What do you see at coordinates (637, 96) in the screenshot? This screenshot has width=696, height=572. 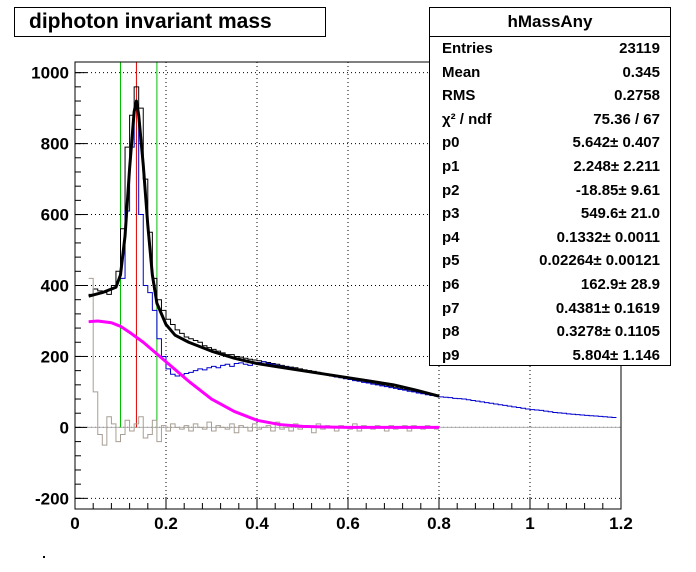 I see `stats-value: 0.2758` at bounding box center [637, 96].